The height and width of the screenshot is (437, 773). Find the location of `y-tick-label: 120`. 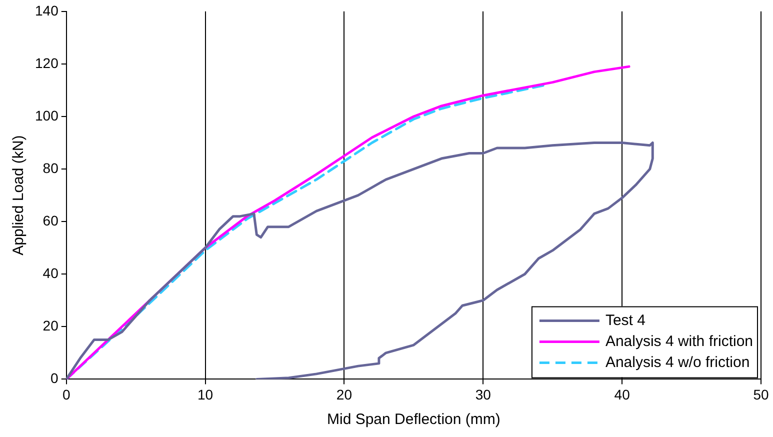

y-tick-label: 120 is located at coordinates (47, 62).